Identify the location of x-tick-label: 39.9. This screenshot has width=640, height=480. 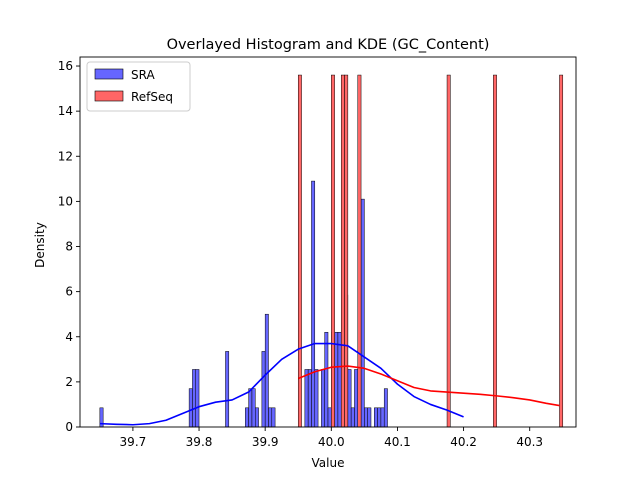
(265, 442).